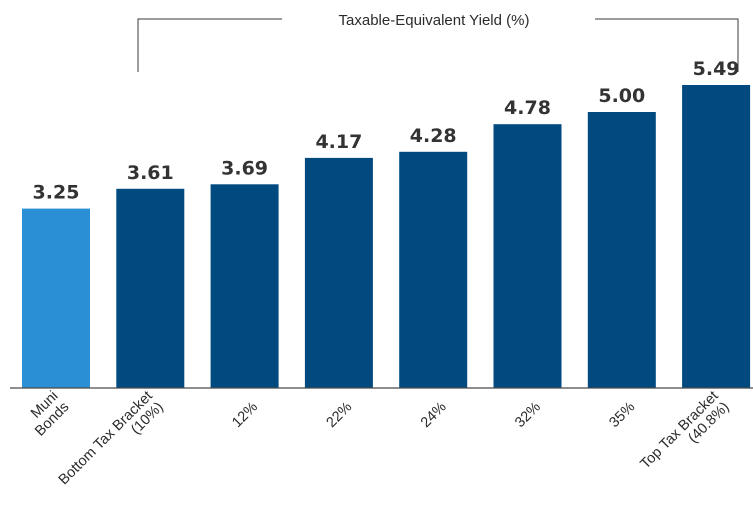 The width and height of the screenshot is (753, 510). Describe the element at coordinates (338, 142) in the screenshot. I see `value-label-3: 4.17` at that location.